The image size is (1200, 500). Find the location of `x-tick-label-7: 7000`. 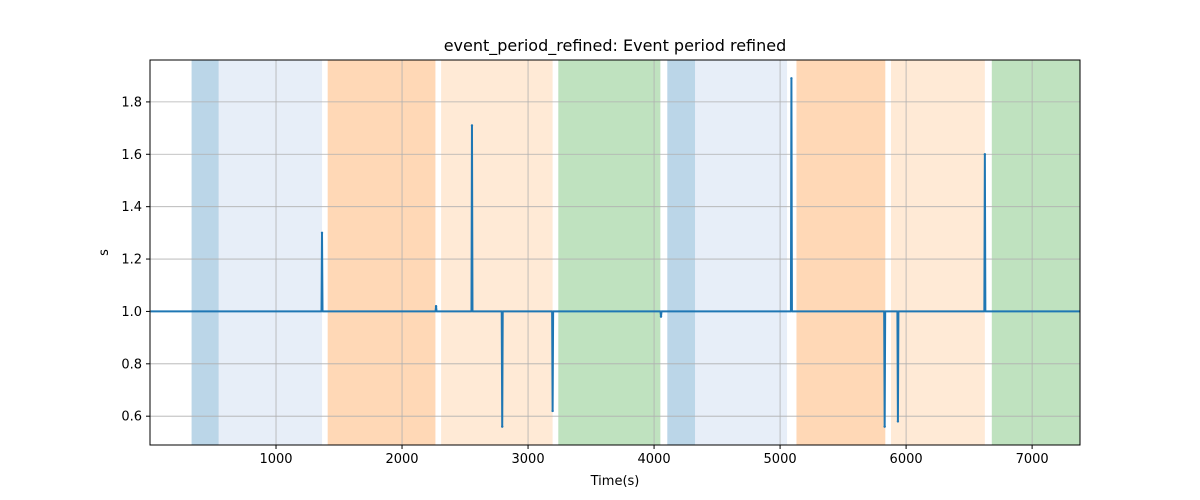

x-tick-label-7: 7000 is located at coordinates (1032, 459).